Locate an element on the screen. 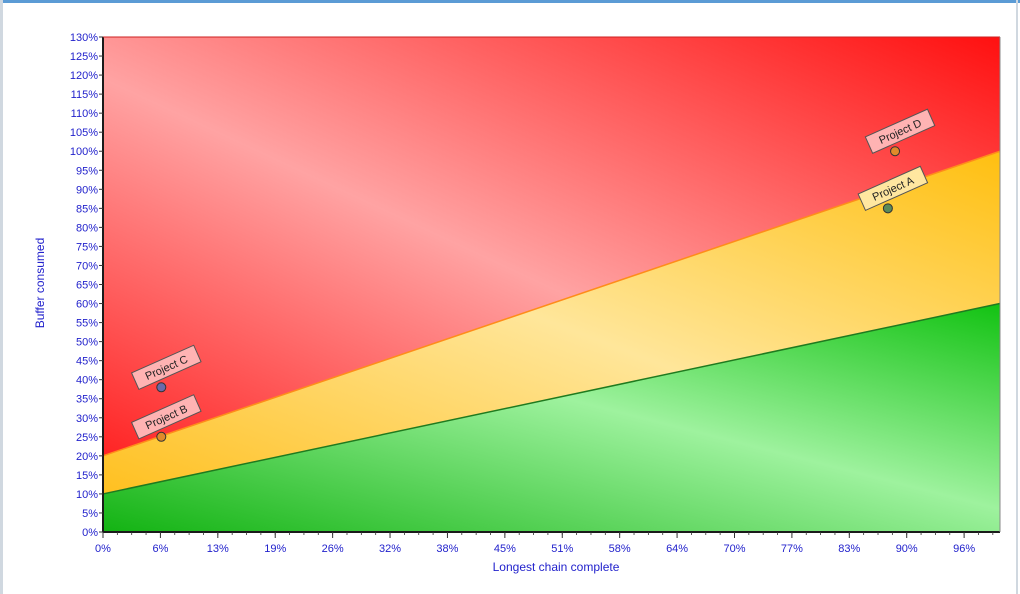 The height and width of the screenshot is (594, 1020). y-tick-label: 85% is located at coordinates (87, 209).